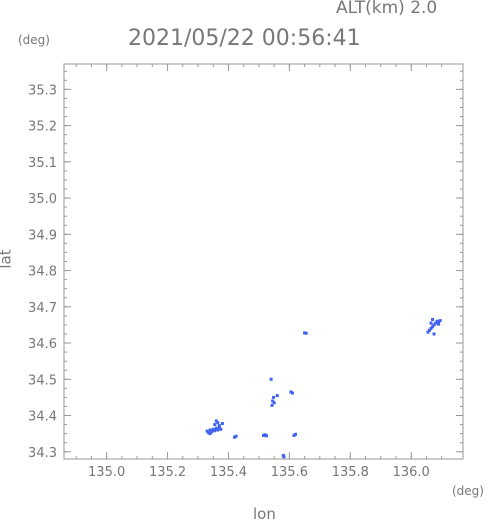 Image resolution: width=491 pixels, height=523 pixels. I want to click on x-tick-label: 135.4, so click(228, 472).